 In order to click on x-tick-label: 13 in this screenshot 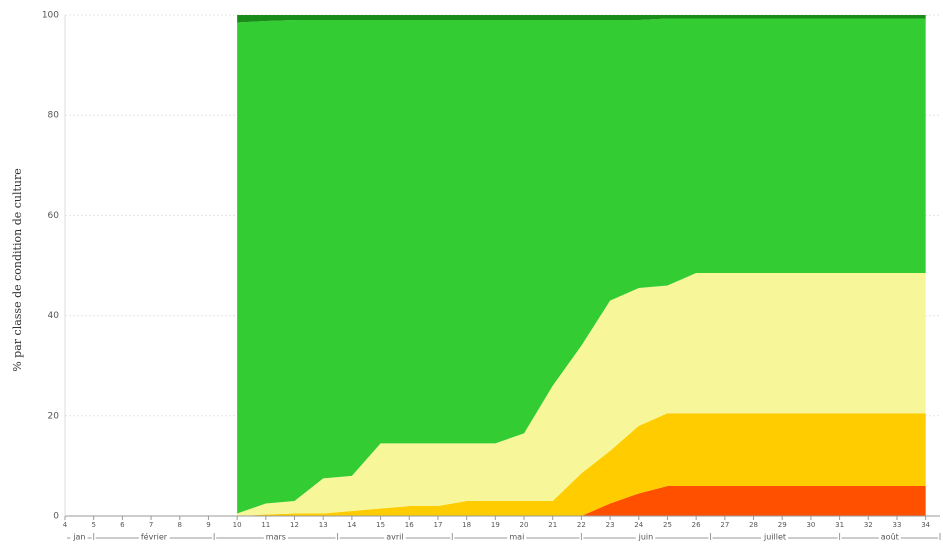, I will do `click(323, 525)`.